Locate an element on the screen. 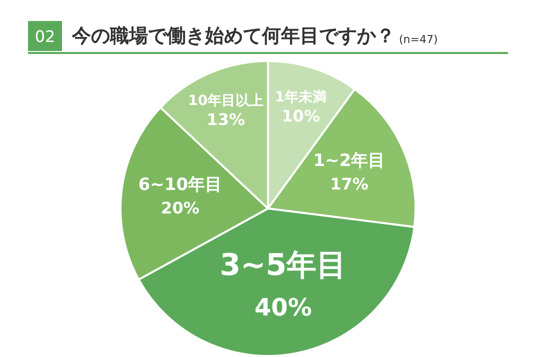 The height and width of the screenshot is (357, 536). slice-label: 3~5年目 is located at coordinates (283, 265).